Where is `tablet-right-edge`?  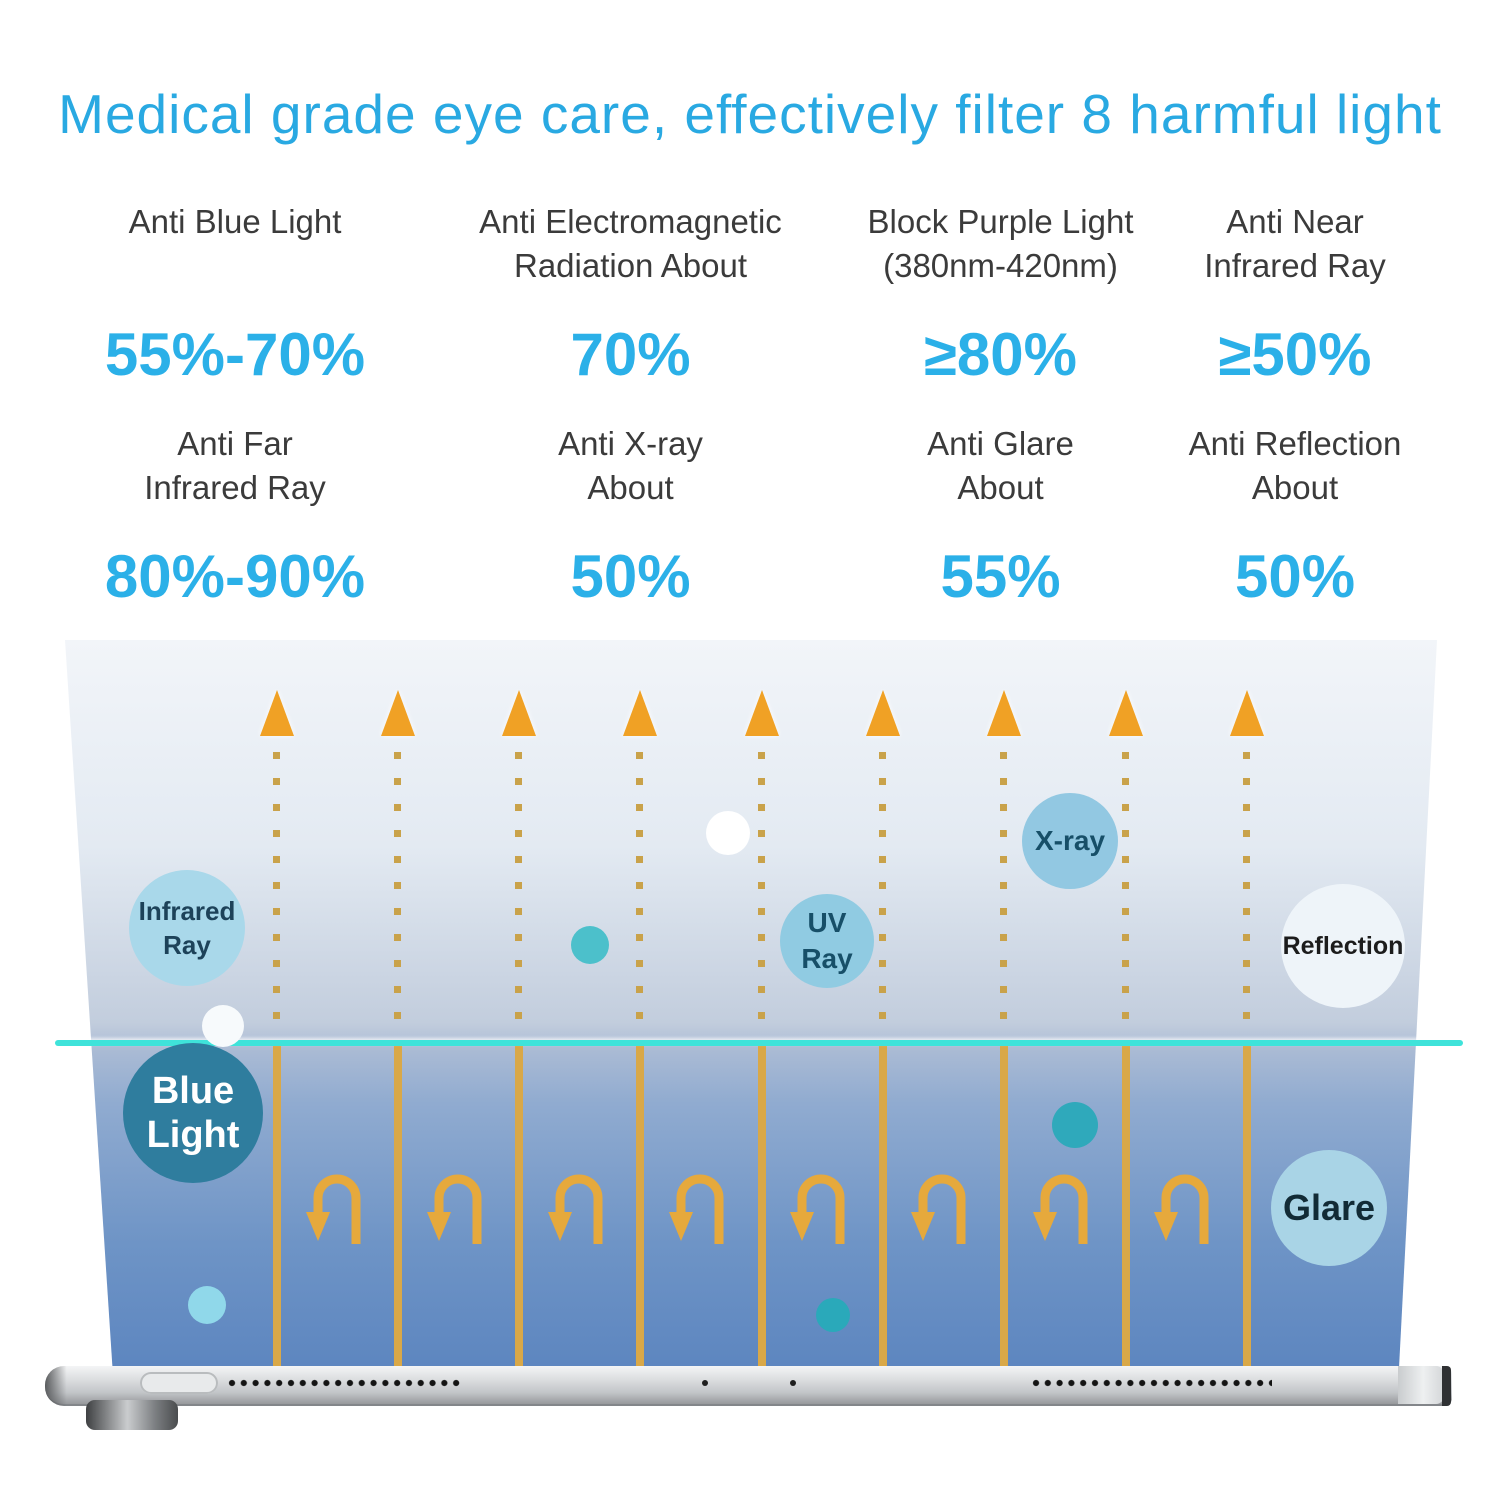 tablet-right-edge is located at coordinates (1446, 1386).